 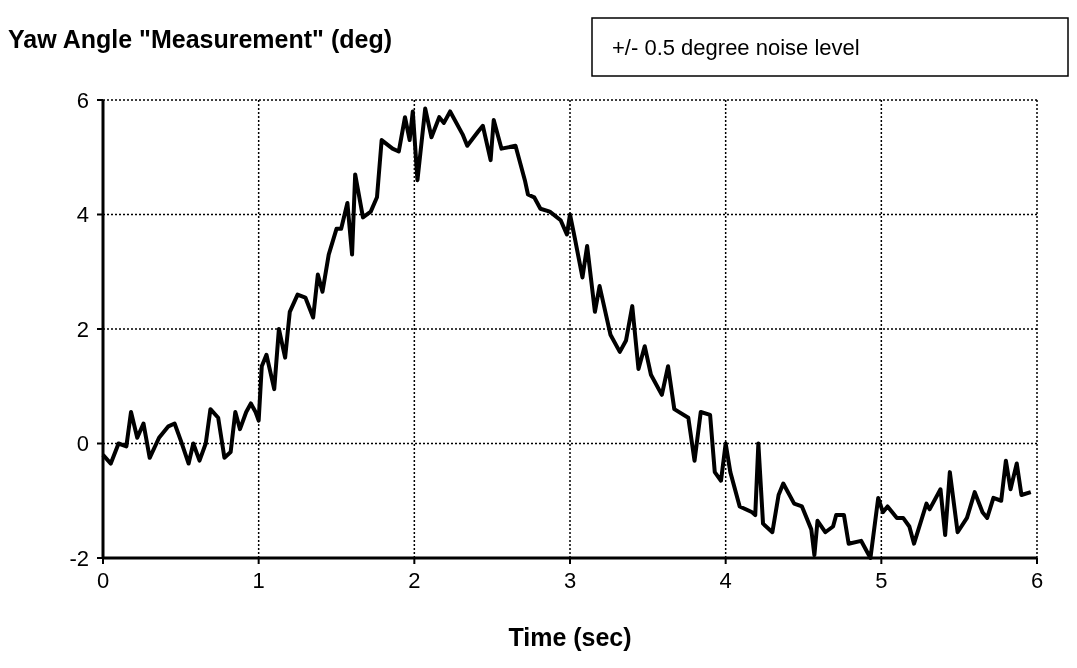 What do you see at coordinates (79, 558) in the screenshot?
I see `y-tick-label: -2` at bounding box center [79, 558].